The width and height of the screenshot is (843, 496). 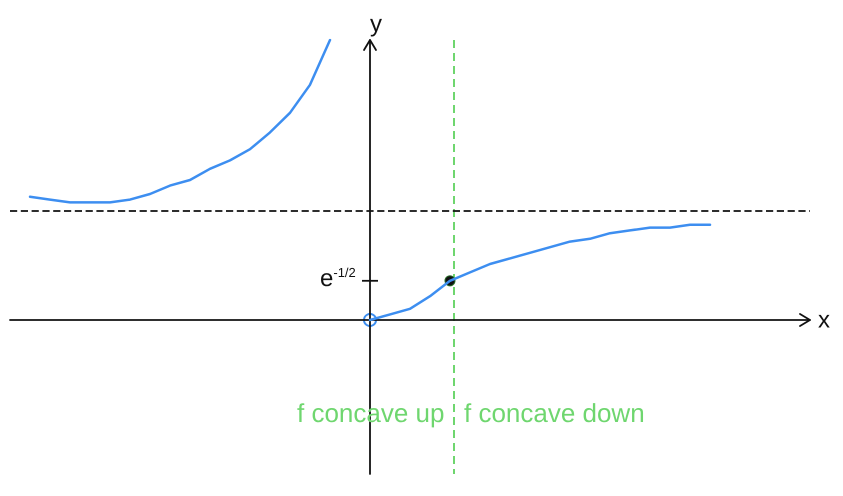 What do you see at coordinates (554, 413) in the screenshot?
I see `text: f concave down` at bounding box center [554, 413].